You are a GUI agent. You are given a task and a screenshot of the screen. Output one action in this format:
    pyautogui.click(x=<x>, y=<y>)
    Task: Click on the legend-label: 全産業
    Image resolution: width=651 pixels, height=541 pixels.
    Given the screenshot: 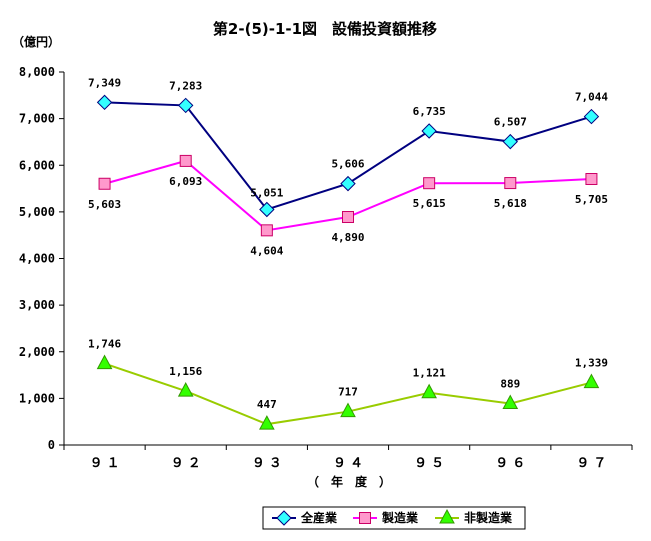 What is the action you would take?
    pyautogui.click(x=319, y=517)
    